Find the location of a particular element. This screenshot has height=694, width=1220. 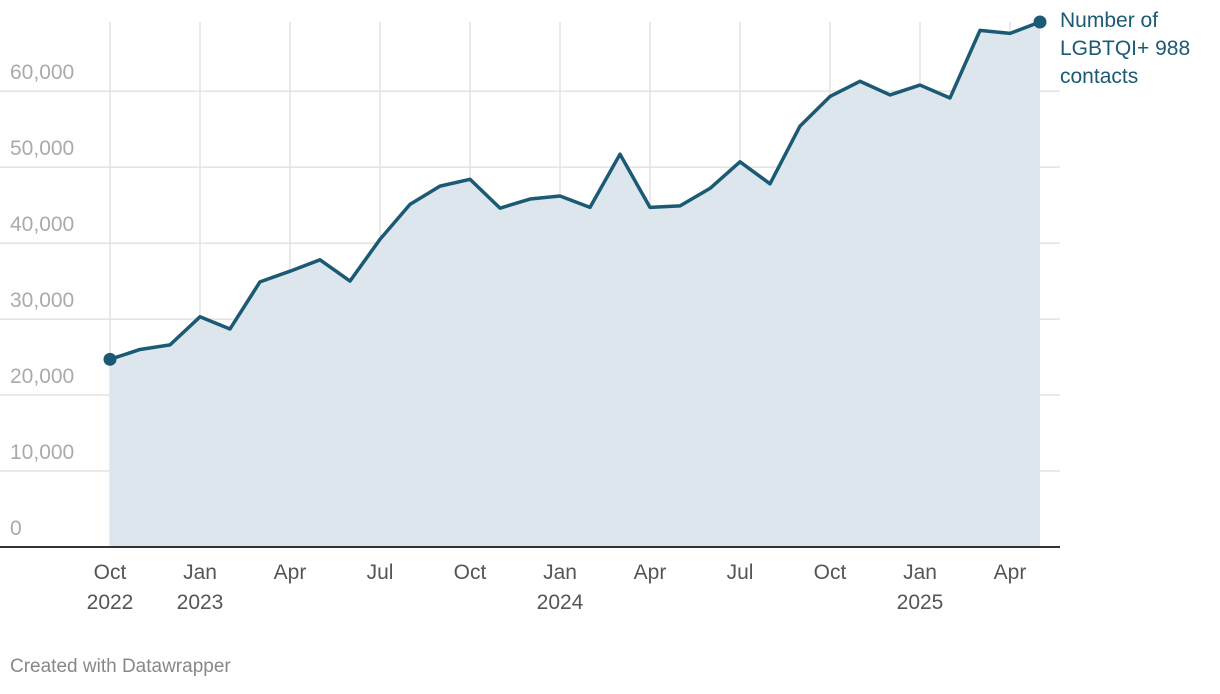

x-tick-label: Jan 2023 is located at coordinates (200, 587).